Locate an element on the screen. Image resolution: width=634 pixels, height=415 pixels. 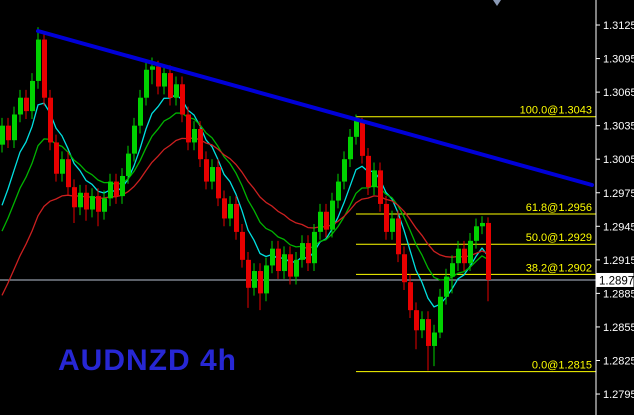
axis-tick-label: 1.3125 is located at coordinates (618, 26).